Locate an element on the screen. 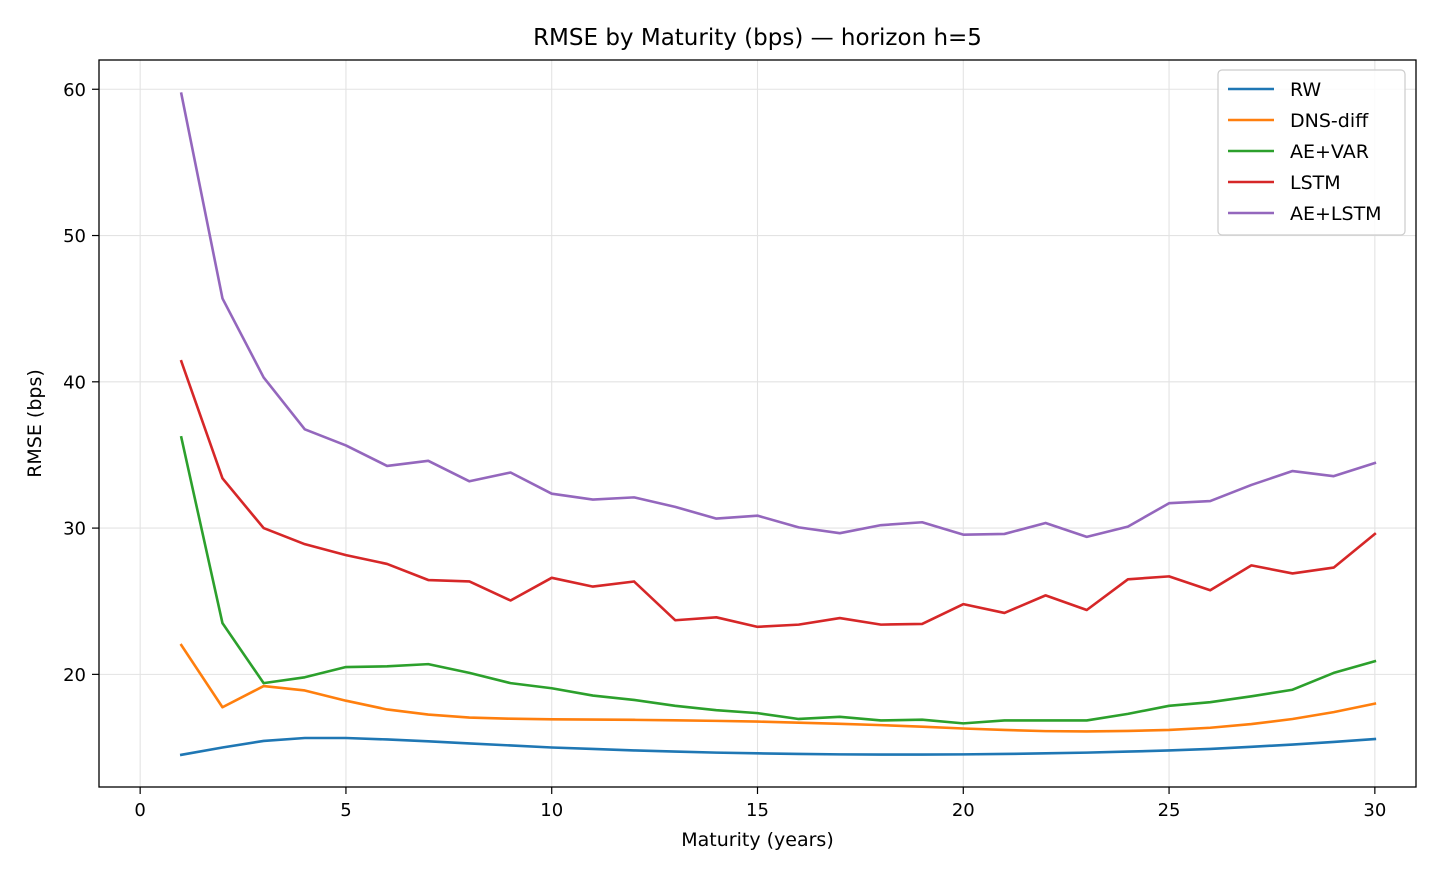 This screenshot has height=880, width=1440. x-tick-label: 5 is located at coordinates (345, 810).